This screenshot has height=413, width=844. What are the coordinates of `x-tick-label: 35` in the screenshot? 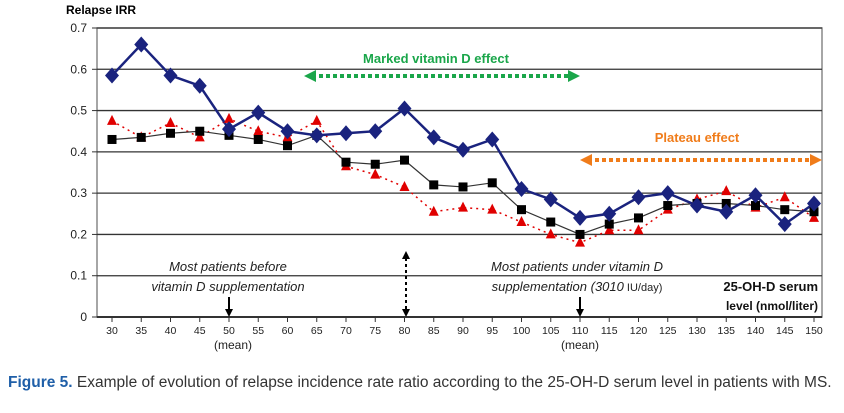 It's located at (141, 331).